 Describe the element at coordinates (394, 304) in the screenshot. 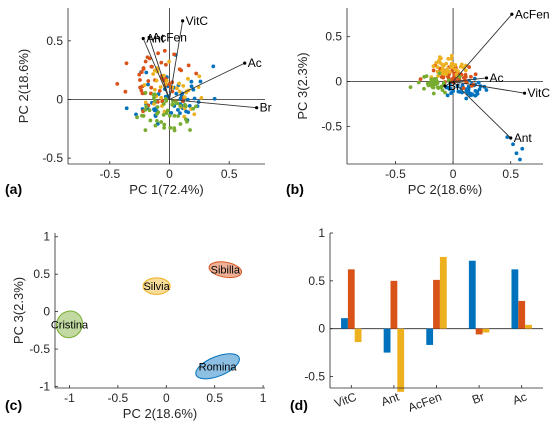

I see `bar-ant-orange` at that location.